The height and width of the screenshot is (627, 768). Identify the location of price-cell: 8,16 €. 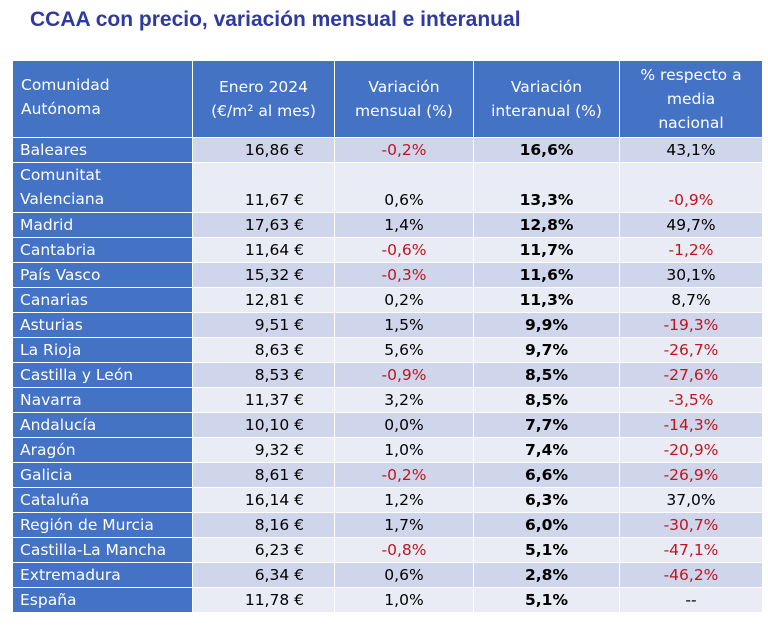
(263, 525).